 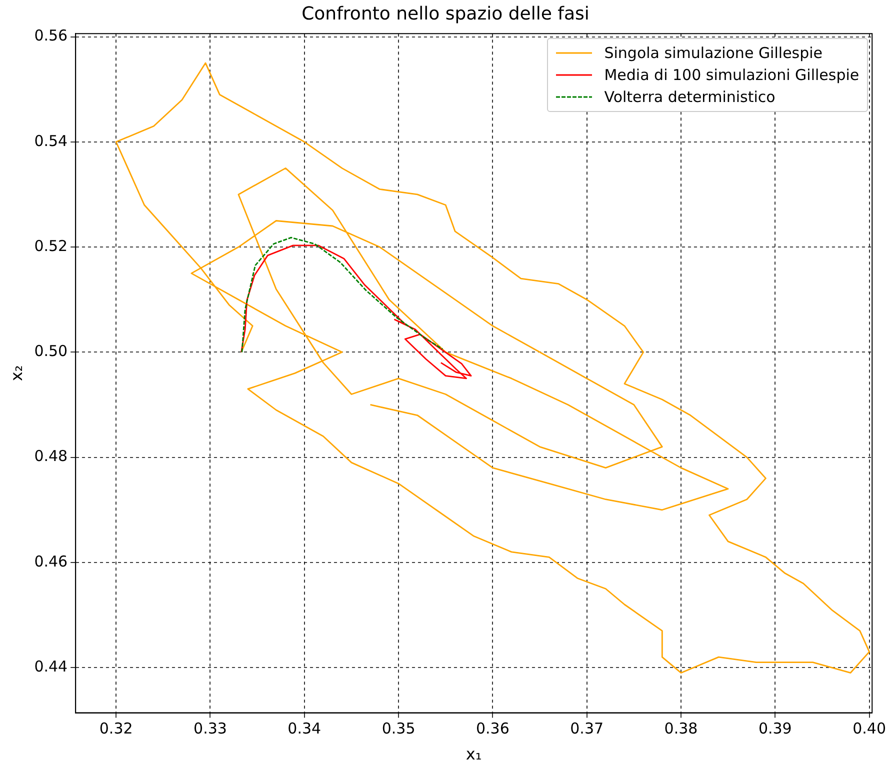 What do you see at coordinates (493, 729) in the screenshot?
I see `x-tick-label: 0.36` at bounding box center [493, 729].